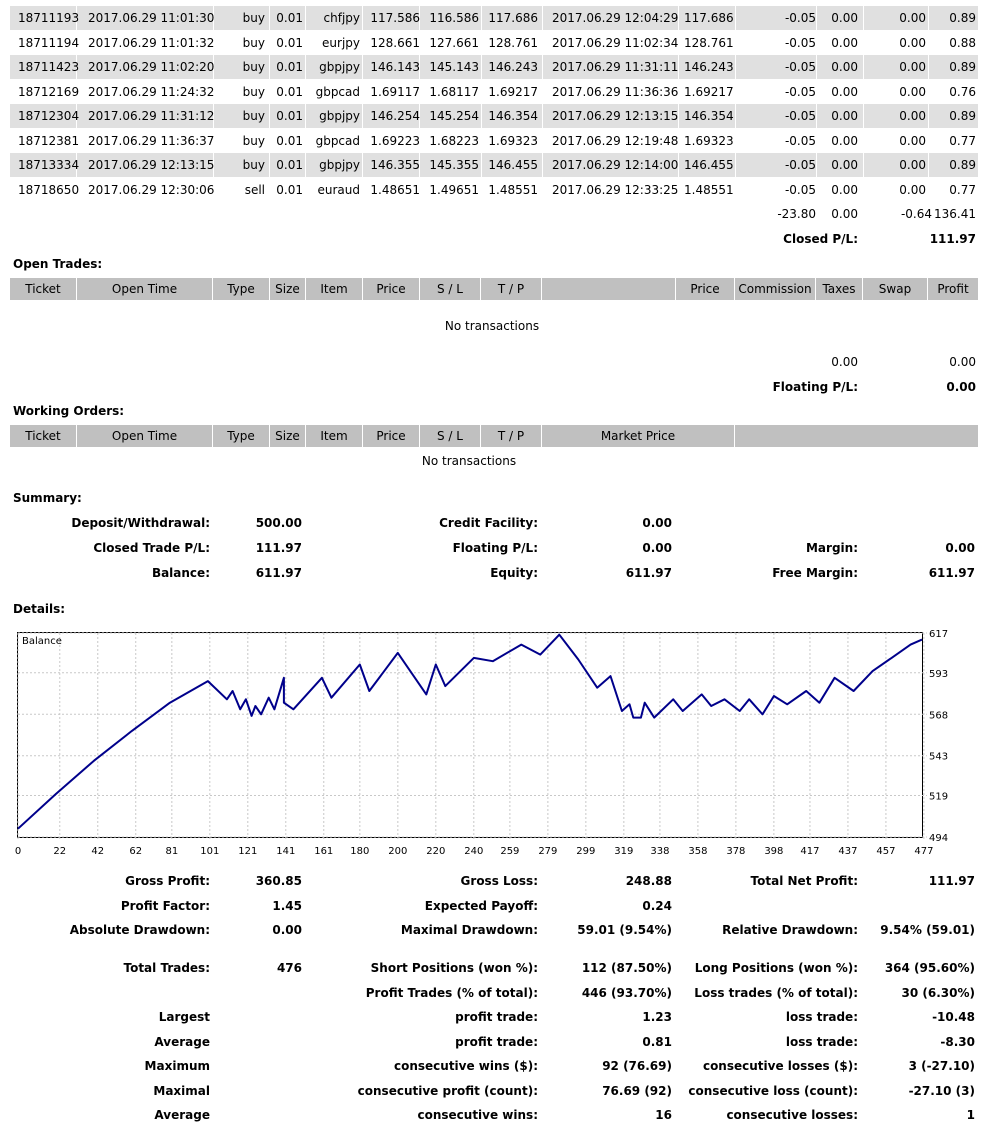 This screenshot has height=1128, width=1001. I want to click on free-margin-label: Free Margin:, so click(815, 573).